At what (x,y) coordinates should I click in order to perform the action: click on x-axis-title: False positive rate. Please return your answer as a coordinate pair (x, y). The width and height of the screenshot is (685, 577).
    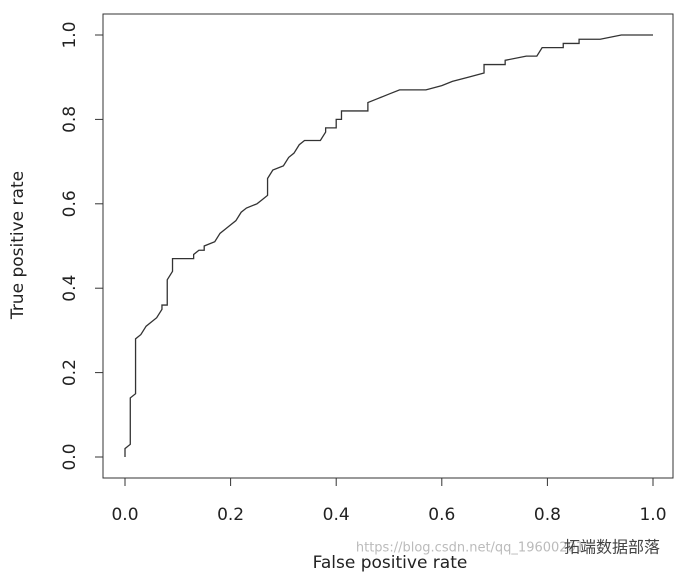
    Looking at the image, I should click on (390, 563).